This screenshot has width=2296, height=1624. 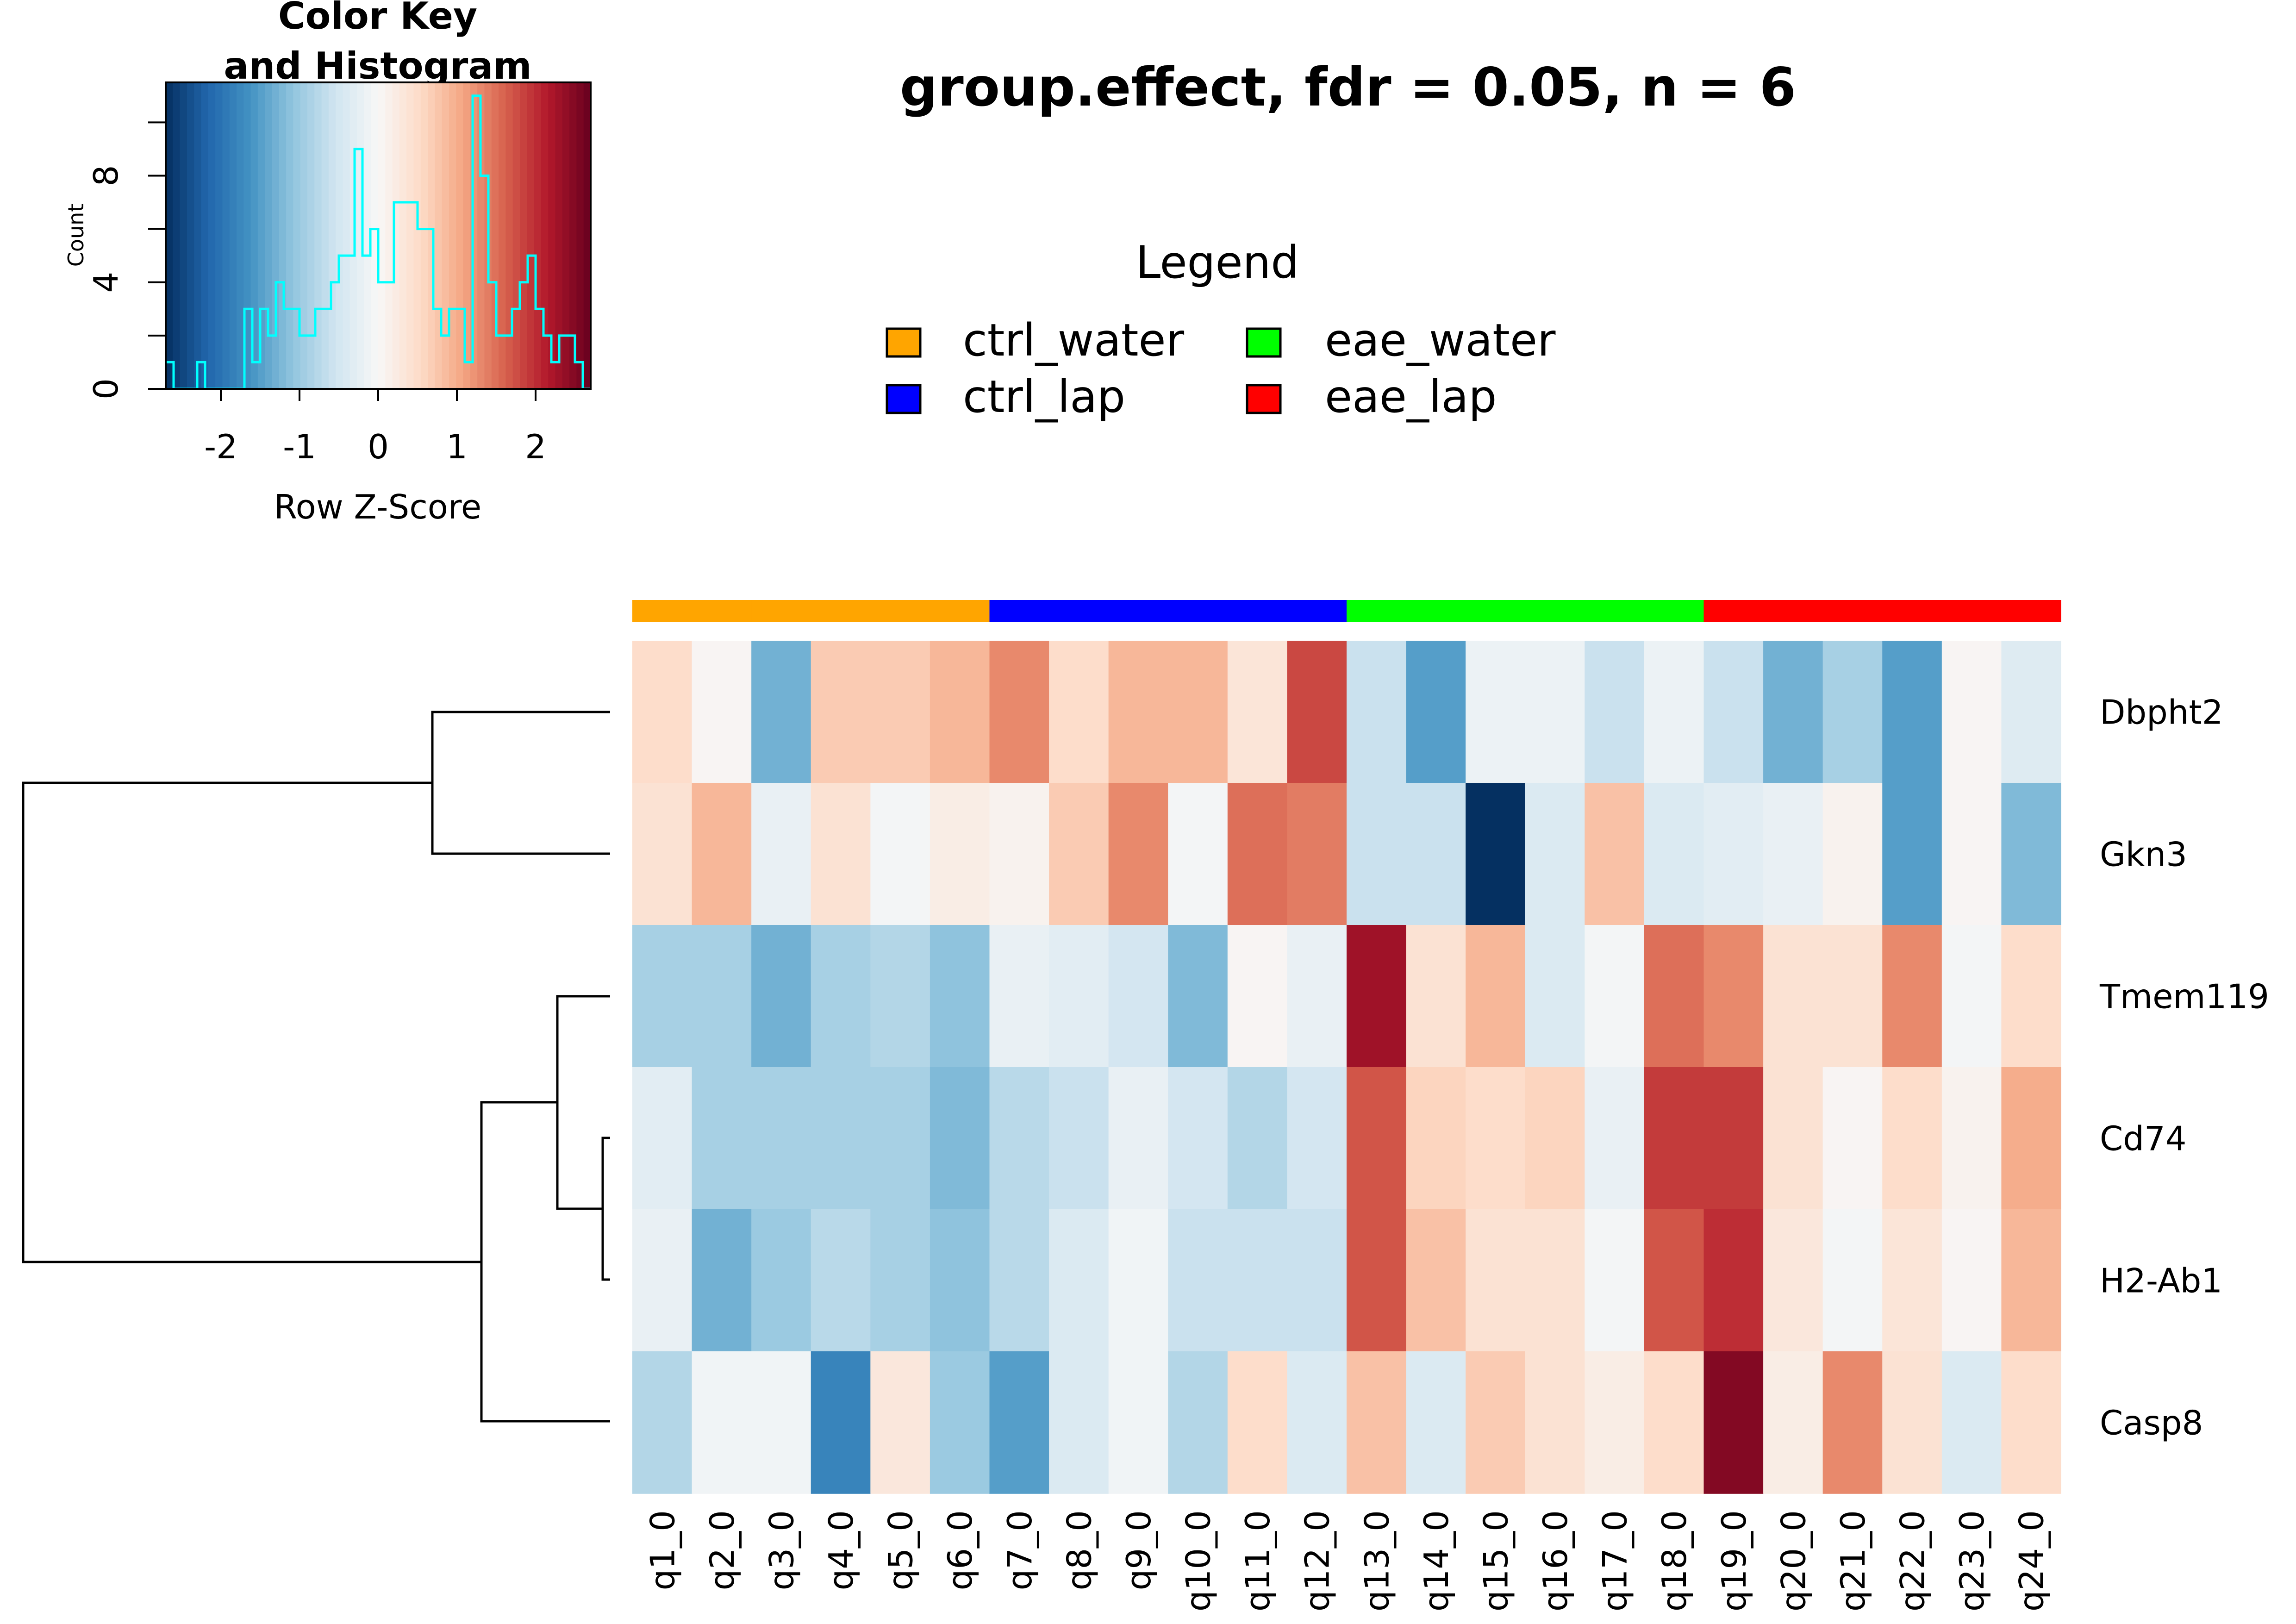 I want to click on group-bar-eae_lap, so click(x=1912, y=611).